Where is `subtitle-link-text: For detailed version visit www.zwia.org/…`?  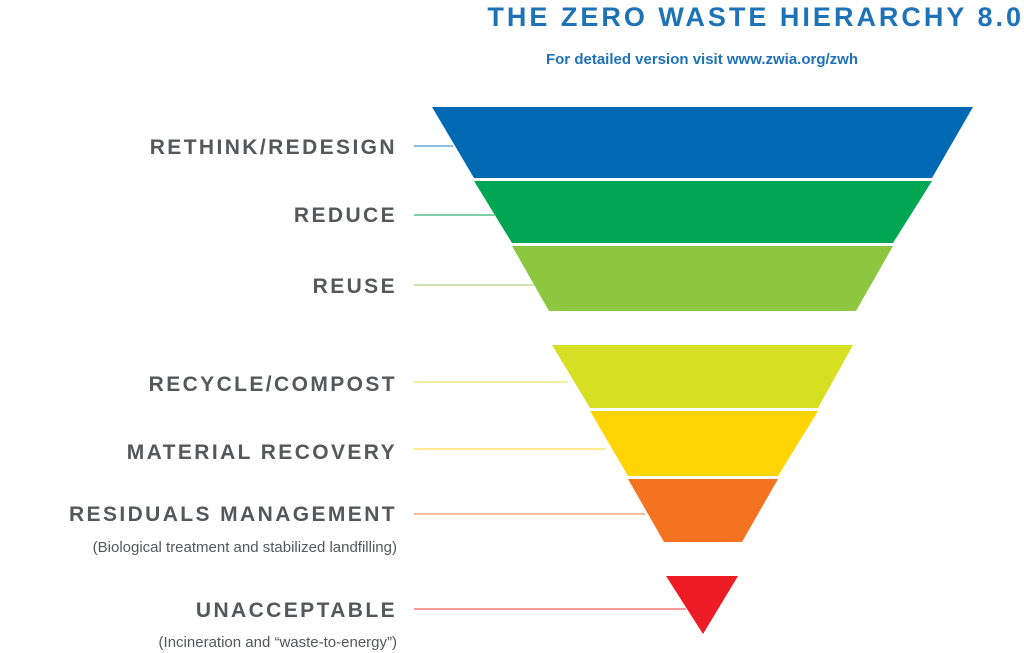 subtitle-link-text: For detailed version visit www.zwia.org/… is located at coordinates (702, 59).